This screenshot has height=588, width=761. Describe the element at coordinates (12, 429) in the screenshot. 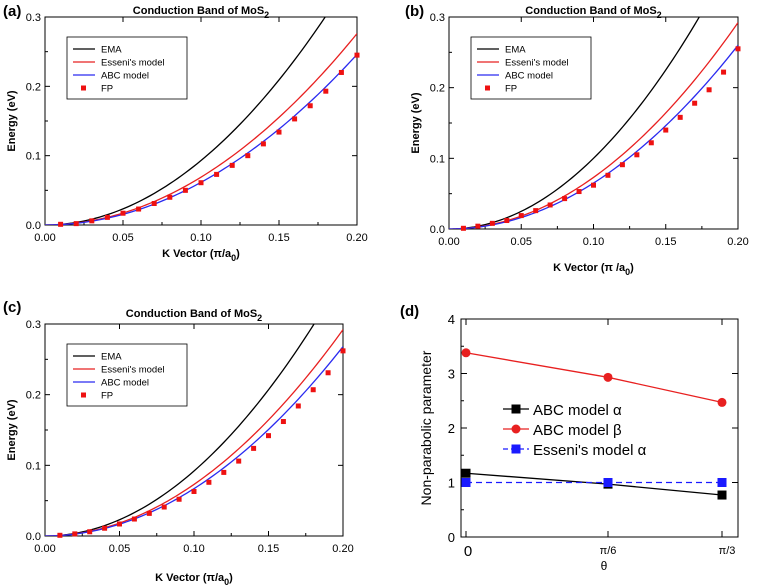

I see `y-axis-label: Energy (eV)` at that location.